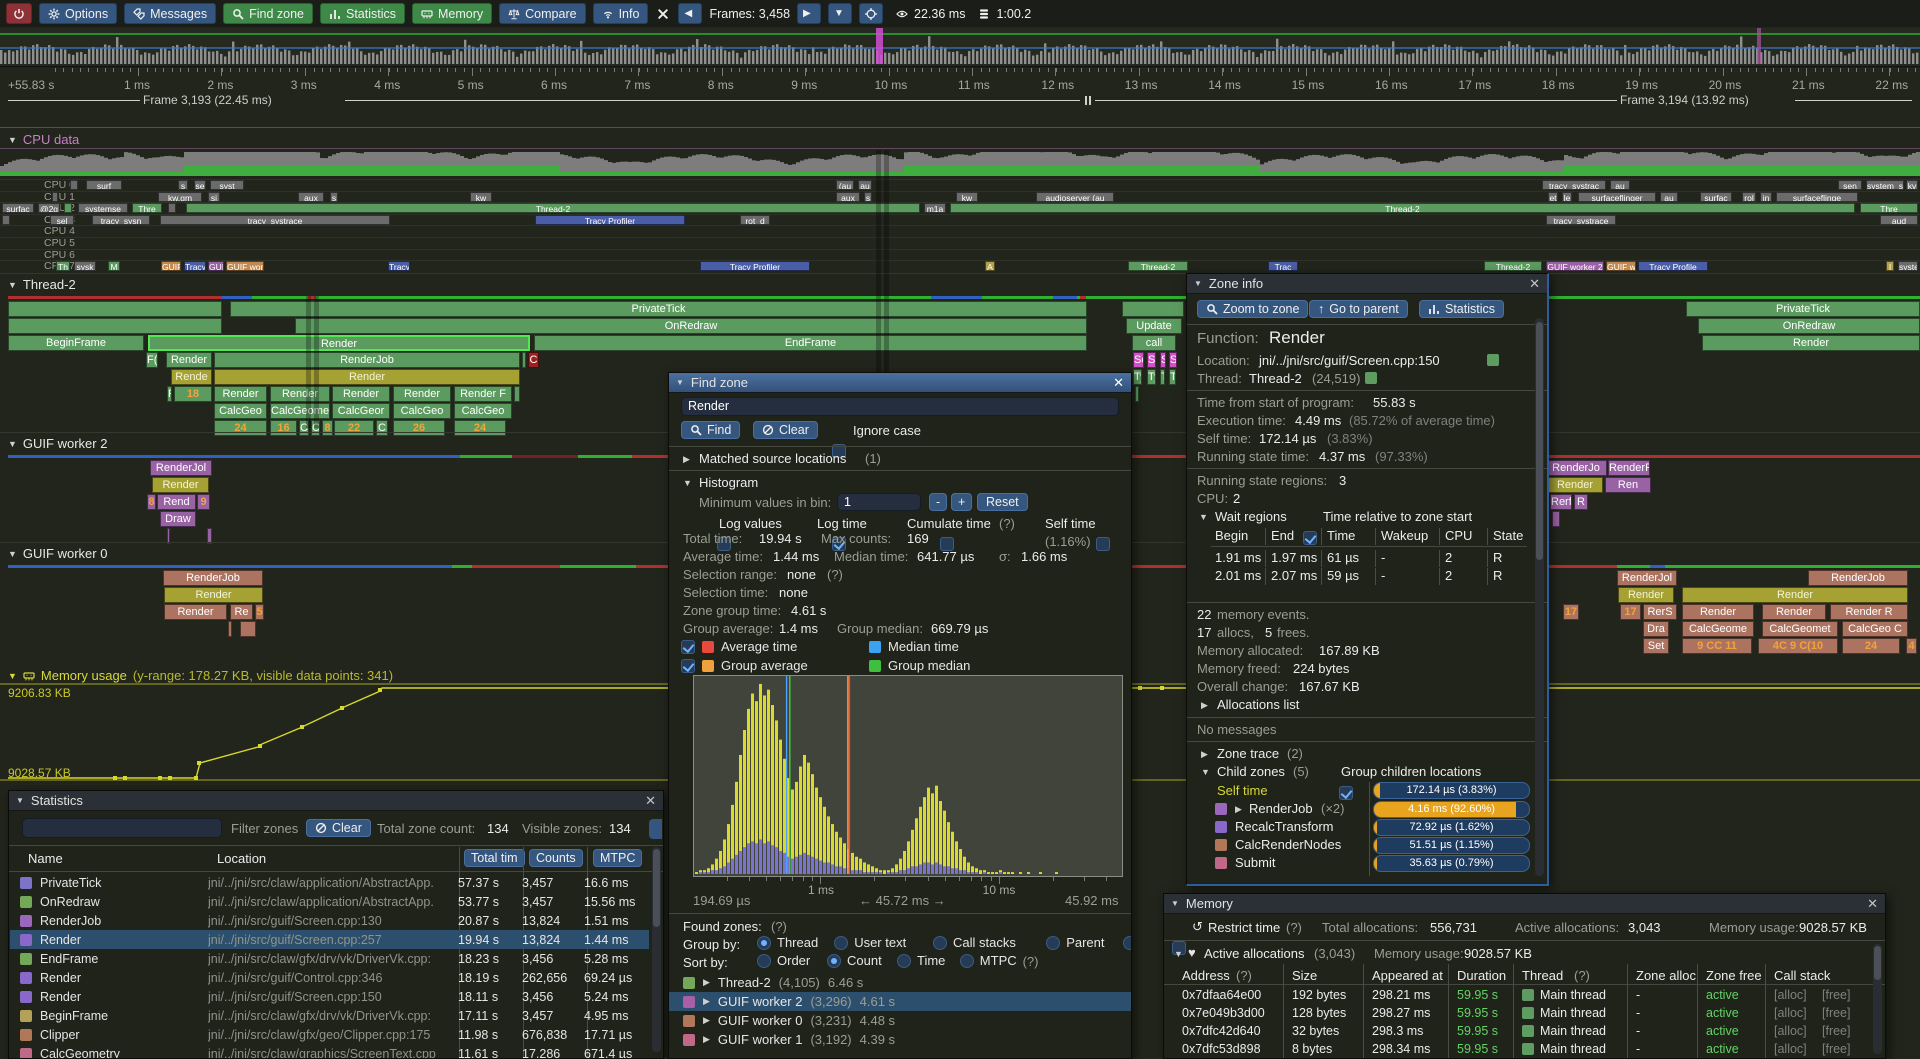  I want to click on zone: kw, so click(481, 197).